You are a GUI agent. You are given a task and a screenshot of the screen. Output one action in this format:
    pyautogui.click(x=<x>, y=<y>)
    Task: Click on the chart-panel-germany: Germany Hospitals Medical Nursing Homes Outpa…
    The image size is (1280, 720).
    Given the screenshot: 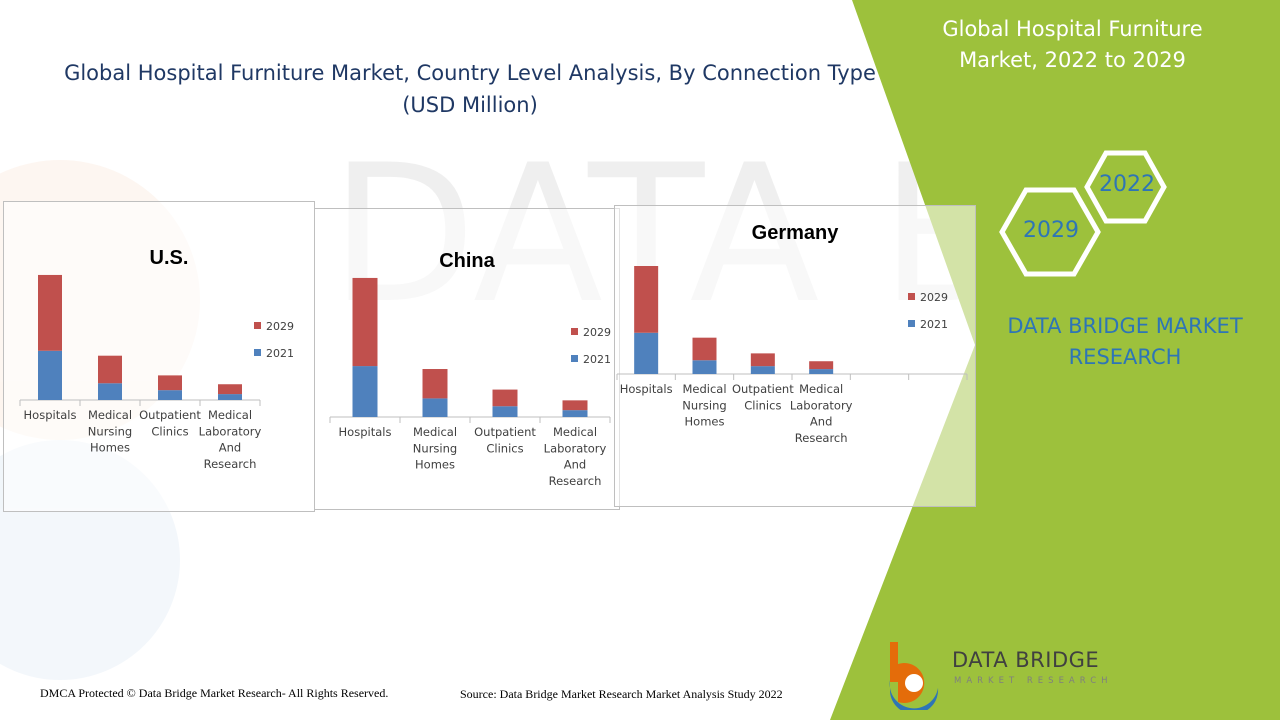 What is the action you would take?
    pyautogui.click(x=795, y=356)
    